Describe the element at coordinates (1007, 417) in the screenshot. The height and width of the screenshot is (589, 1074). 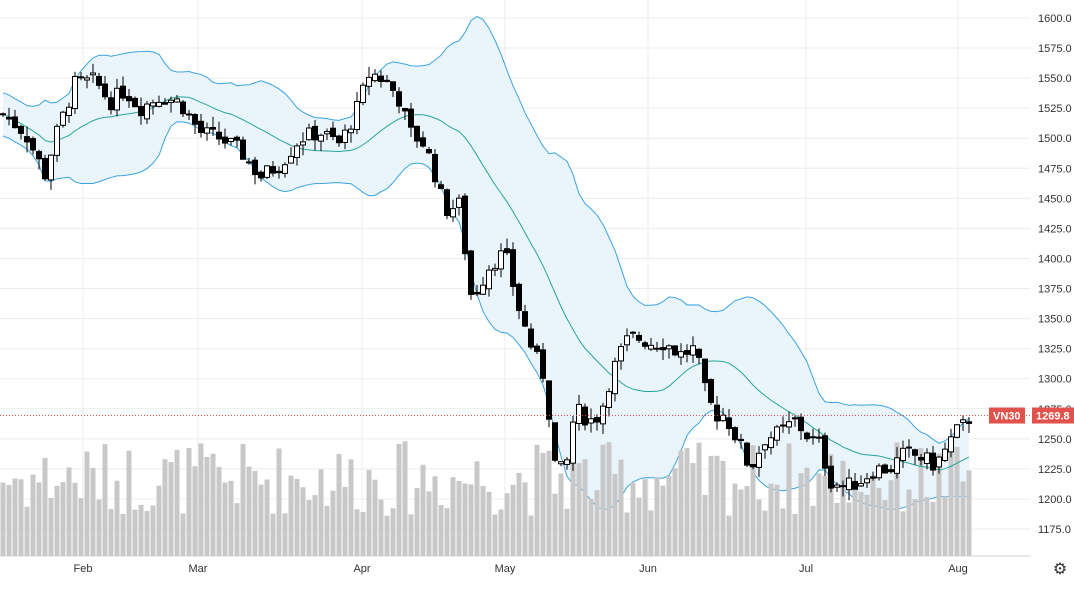
I see `symbol-label: VN30` at that location.